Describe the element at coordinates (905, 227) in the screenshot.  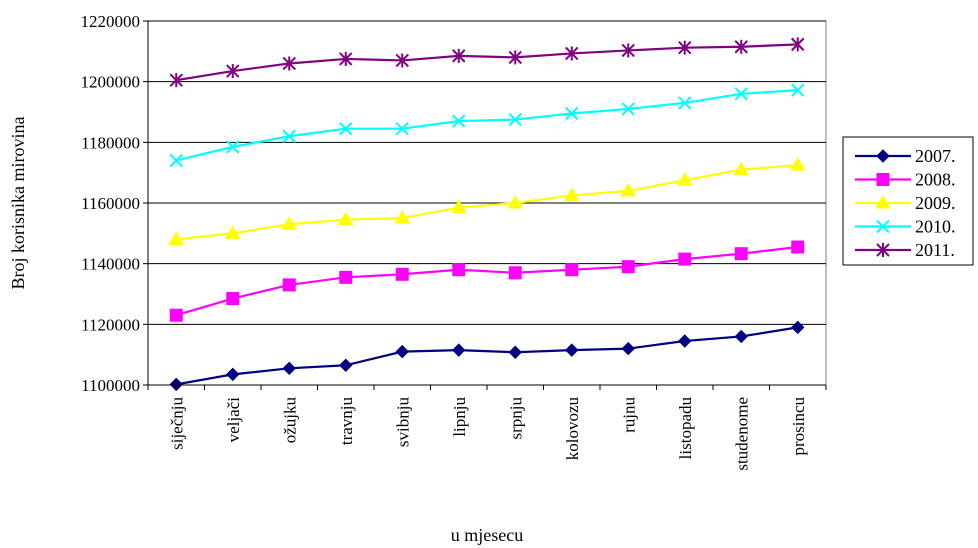
I see `legend-item: 2010.` at that location.